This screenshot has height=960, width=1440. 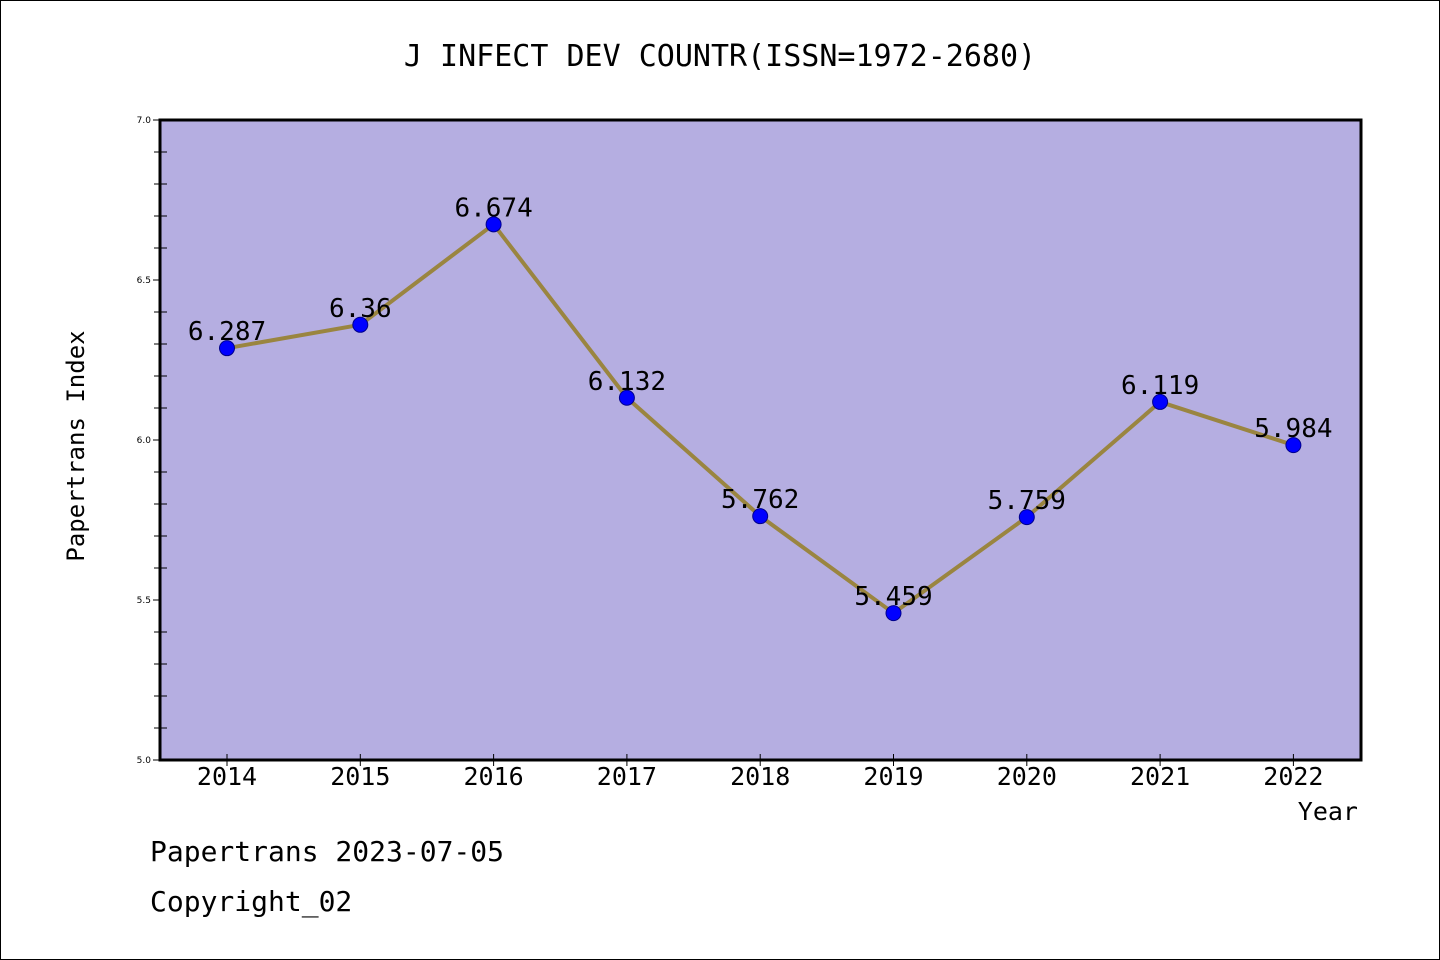 What do you see at coordinates (627, 776) in the screenshot?
I see `x-tick-label: 2017` at bounding box center [627, 776].